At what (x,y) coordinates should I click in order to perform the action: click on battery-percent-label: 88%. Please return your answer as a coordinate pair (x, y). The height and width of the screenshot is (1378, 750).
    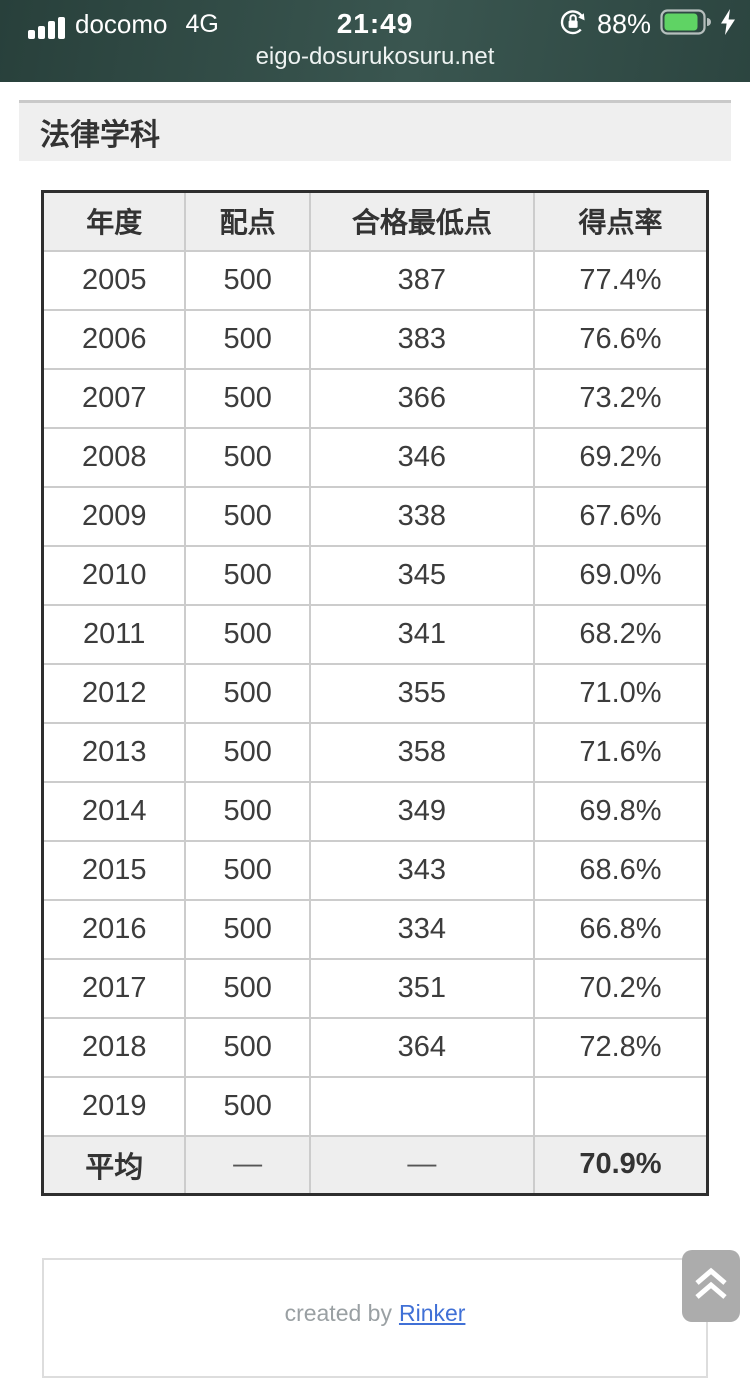
    Looking at the image, I should click on (623, 23).